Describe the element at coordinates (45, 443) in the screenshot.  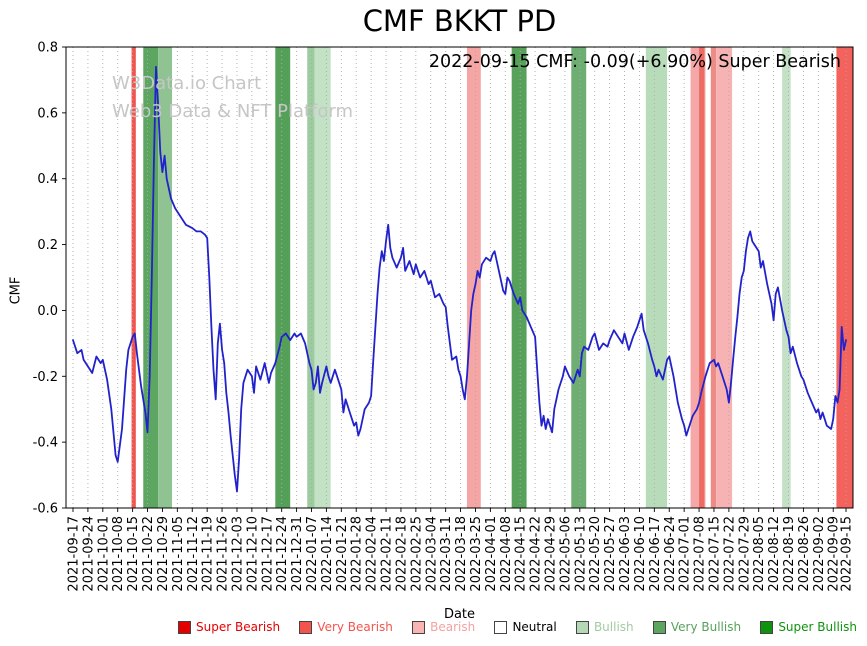
I see `y-tick-label: -0.4` at that location.